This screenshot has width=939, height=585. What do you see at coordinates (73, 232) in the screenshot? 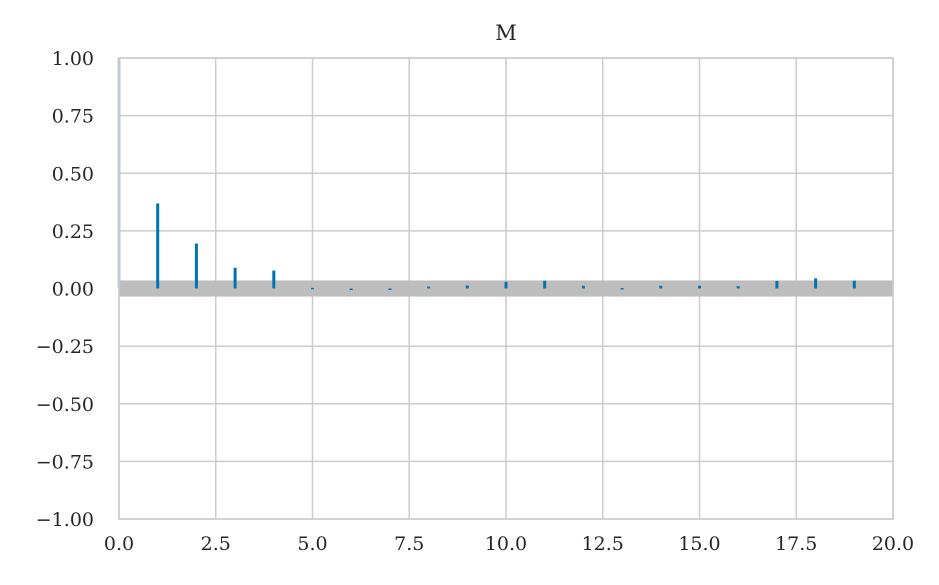
I see `y-tick-label: 0.25` at bounding box center [73, 232].